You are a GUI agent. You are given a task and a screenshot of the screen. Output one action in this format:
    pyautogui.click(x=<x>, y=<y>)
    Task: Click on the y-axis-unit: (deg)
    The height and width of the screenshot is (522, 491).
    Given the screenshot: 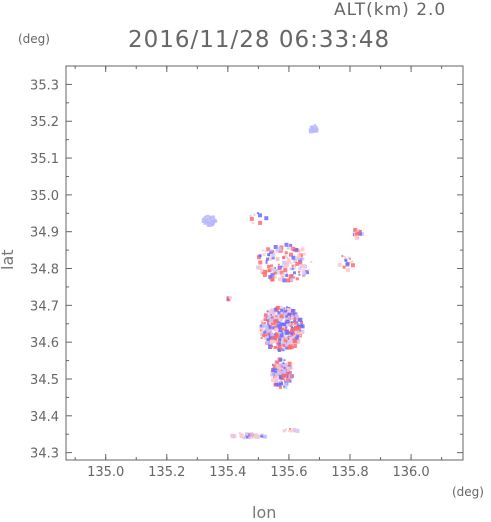 What is the action you would take?
    pyautogui.click(x=34, y=39)
    